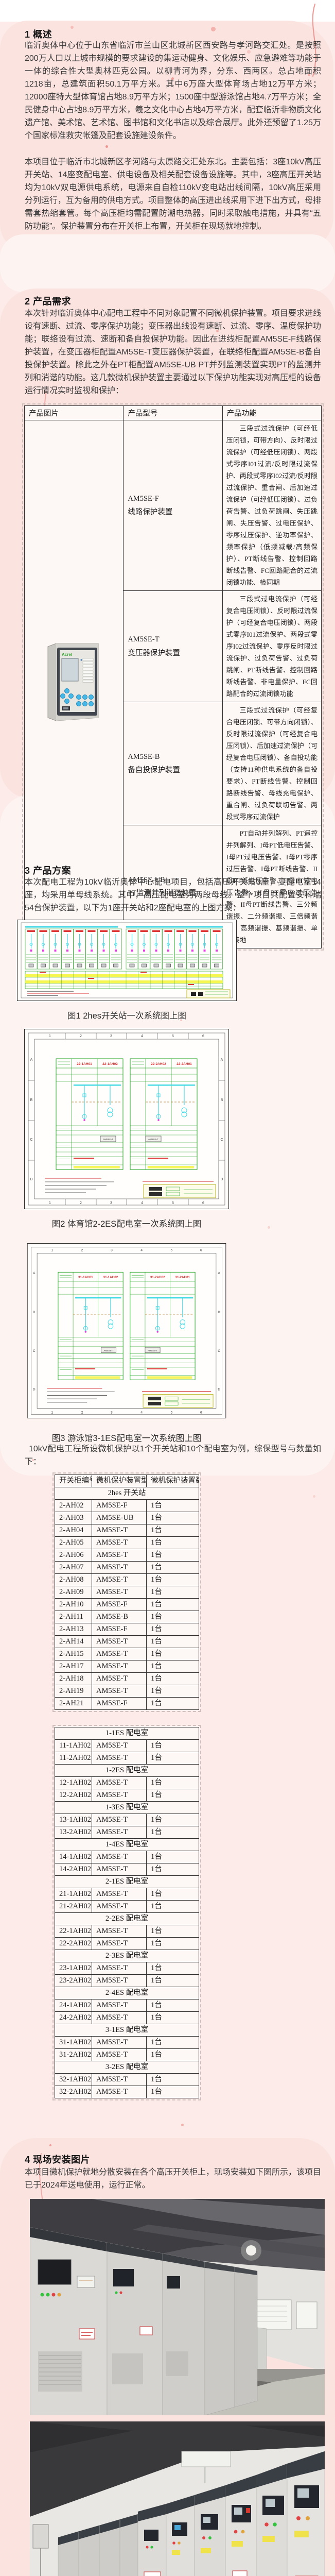  I want to click on section-3-heading: 3 产品方案, so click(48, 871).